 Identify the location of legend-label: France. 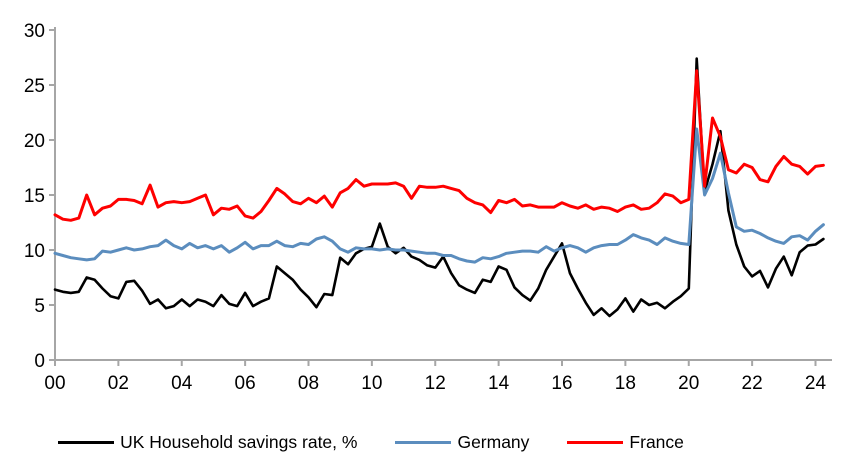
(656, 442).